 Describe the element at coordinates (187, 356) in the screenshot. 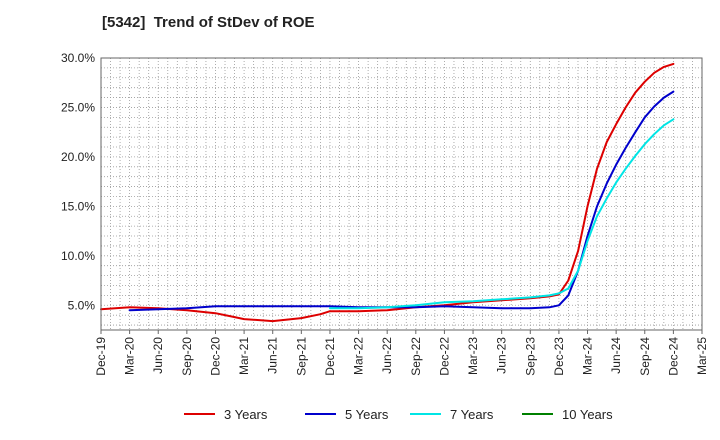

I see `x-tick-label: Sep-20` at that location.